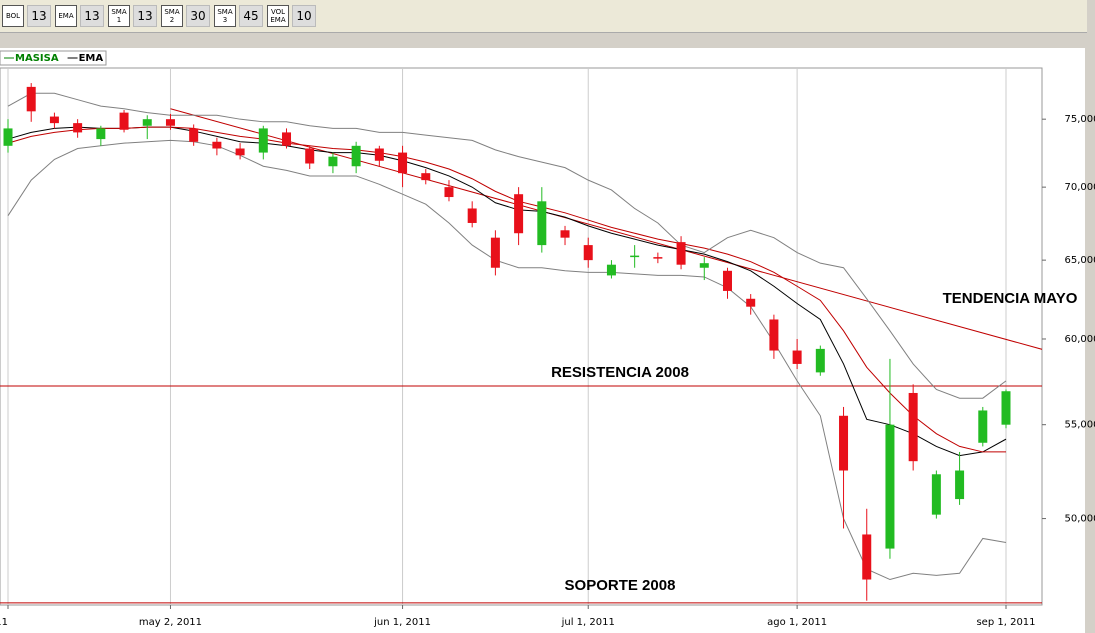 The height and width of the screenshot is (633, 1095). I want to click on toolbar-button: SMA 1 13, so click(132, 16).